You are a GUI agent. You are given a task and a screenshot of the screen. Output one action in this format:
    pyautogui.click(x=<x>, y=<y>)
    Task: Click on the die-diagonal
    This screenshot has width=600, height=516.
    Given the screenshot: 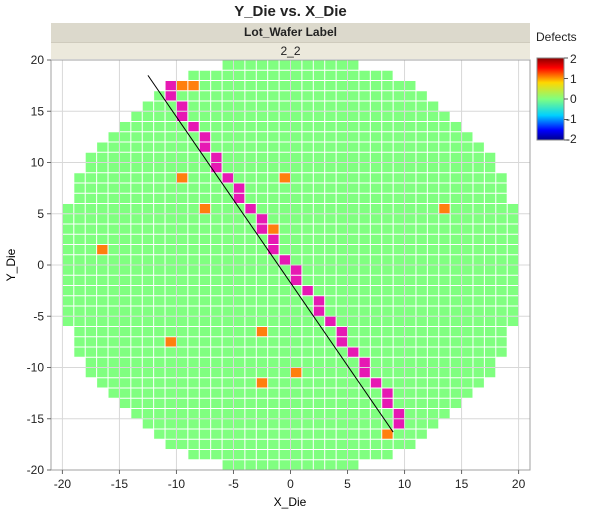 What is the action you would take?
    pyautogui.click(x=205, y=137)
    